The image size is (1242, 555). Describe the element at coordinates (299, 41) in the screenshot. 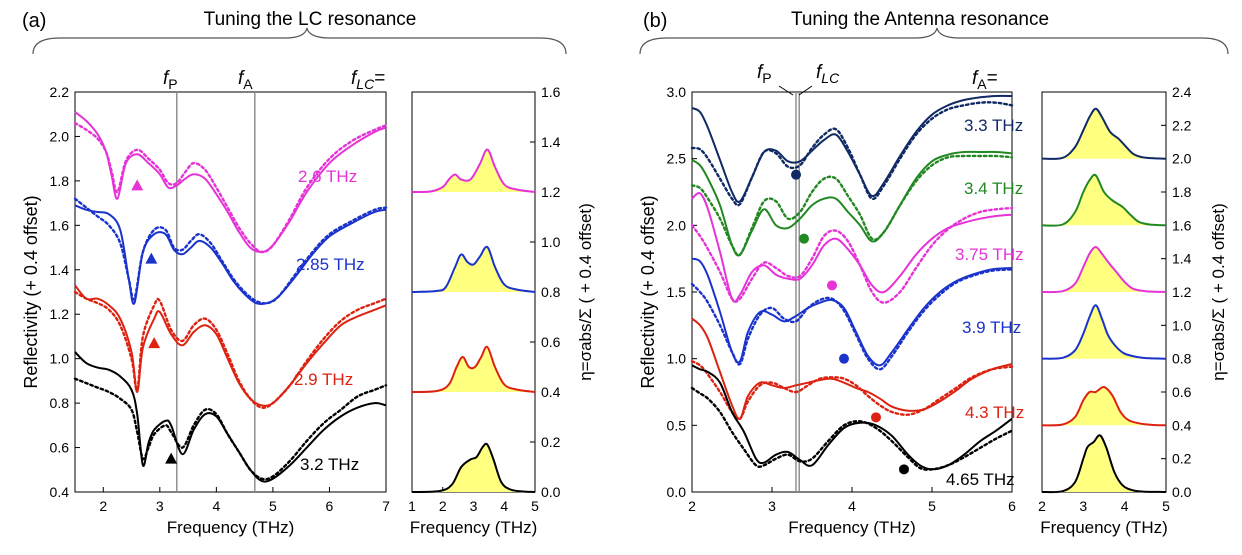

I see `panel-a-brace` at that location.